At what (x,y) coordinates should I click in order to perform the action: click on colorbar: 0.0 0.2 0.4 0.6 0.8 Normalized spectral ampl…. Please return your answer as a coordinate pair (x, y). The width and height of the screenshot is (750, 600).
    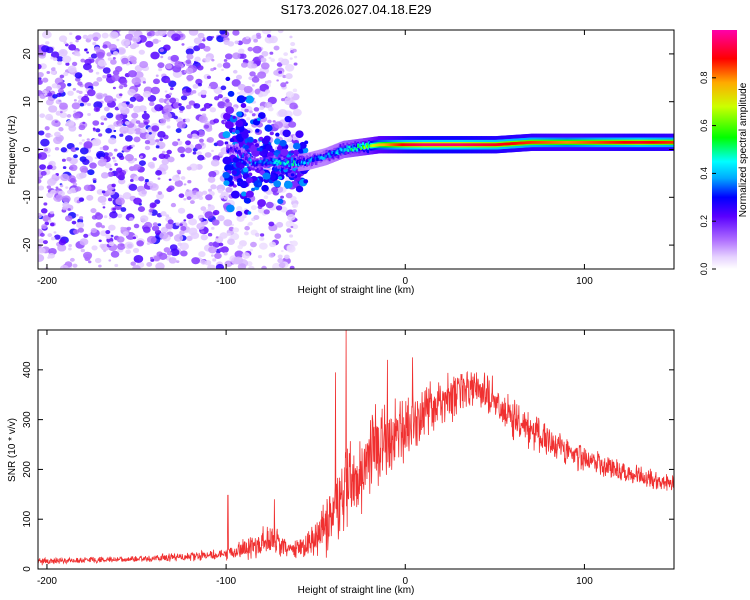
    Looking at the image, I should click on (724, 152).